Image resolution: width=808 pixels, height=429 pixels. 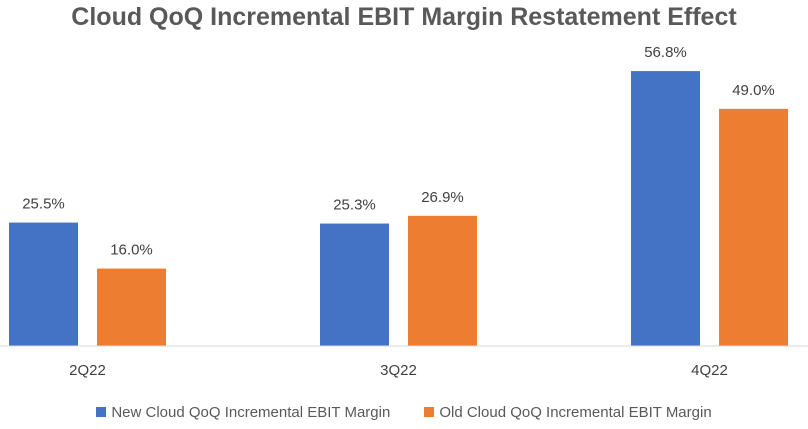 What do you see at coordinates (354, 205) in the screenshot?
I see `data-label-new-3q22: 25.3%` at bounding box center [354, 205].